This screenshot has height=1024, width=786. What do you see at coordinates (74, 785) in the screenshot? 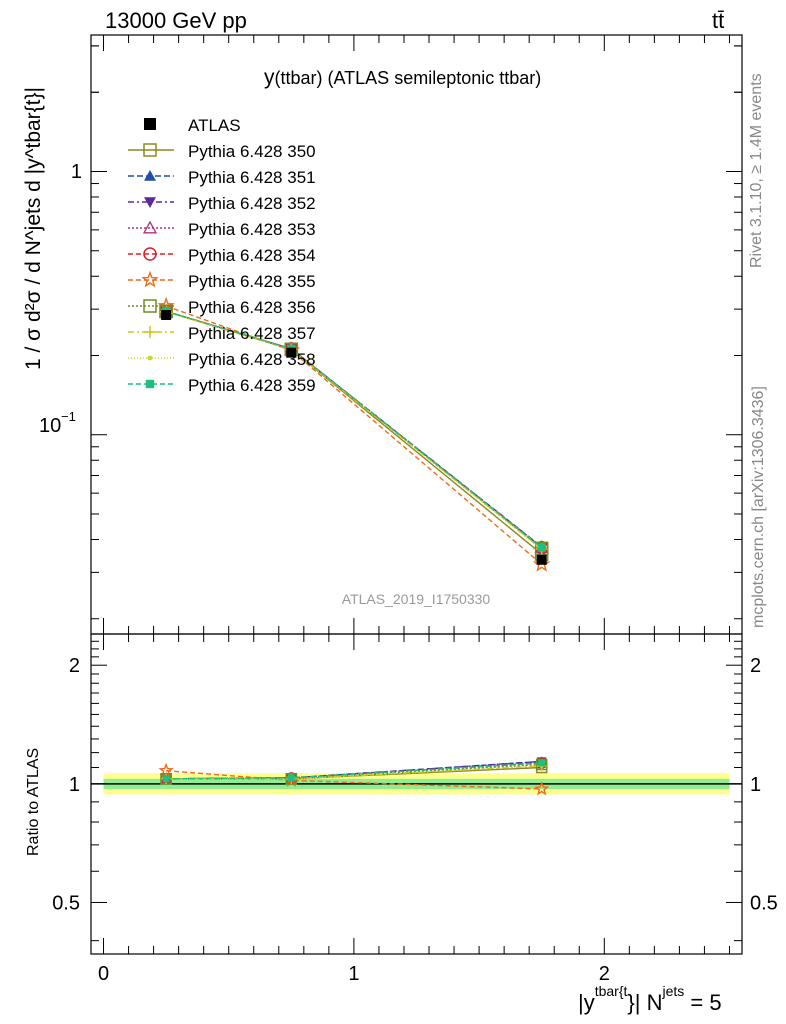
I see `ratio-ytick-label-left: 1` at bounding box center [74, 785].